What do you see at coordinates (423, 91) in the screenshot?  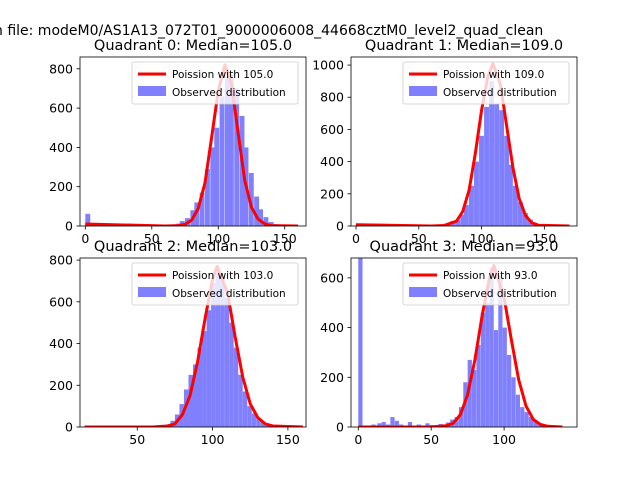 I see `legend-bar-swatch` at bounding box center [423, 91].